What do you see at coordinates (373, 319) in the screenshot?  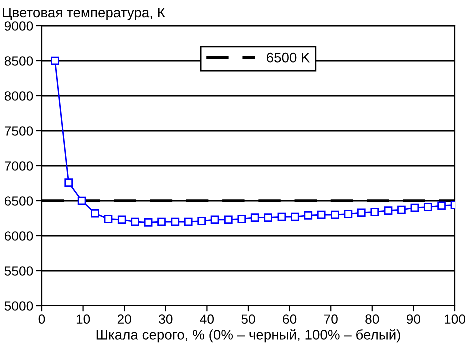 I see `x-tick-label: 80` at bounding box center [373, 319].